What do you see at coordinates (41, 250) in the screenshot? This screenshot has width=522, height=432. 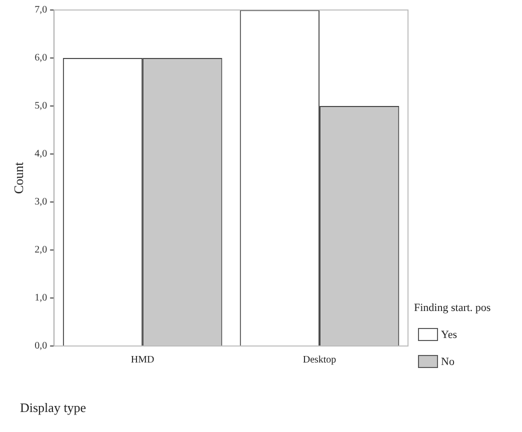 I see `y-tick-label: 2,0` at bounding box center [41, 250].